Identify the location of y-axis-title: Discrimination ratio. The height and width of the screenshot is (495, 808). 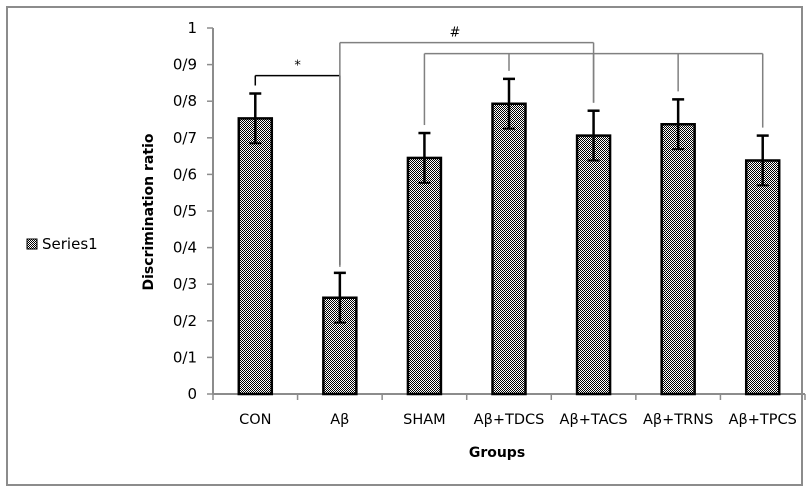
(149, 211).